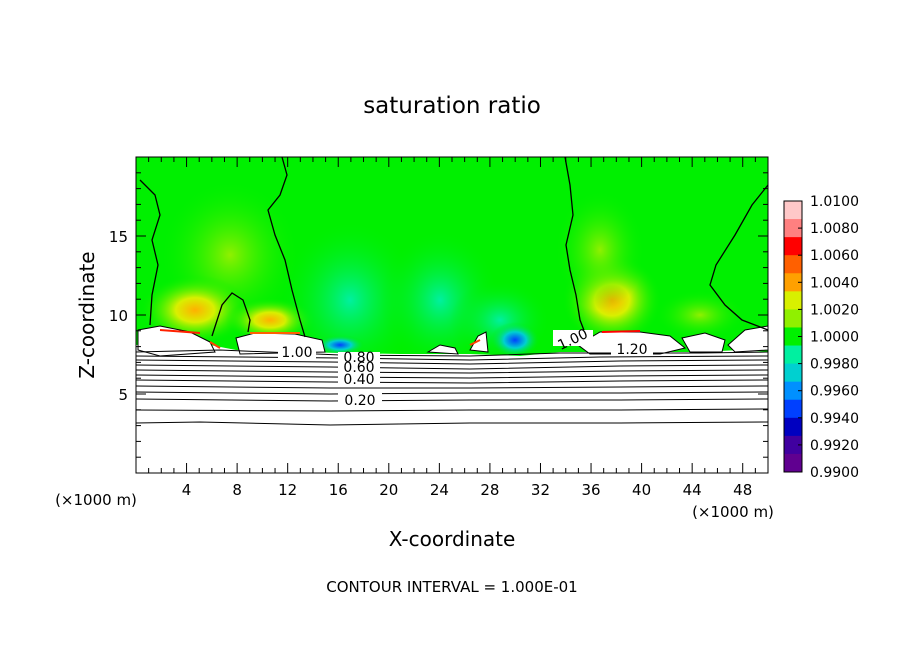  I want to click on x-tick-label: 24, so click(439, 490).